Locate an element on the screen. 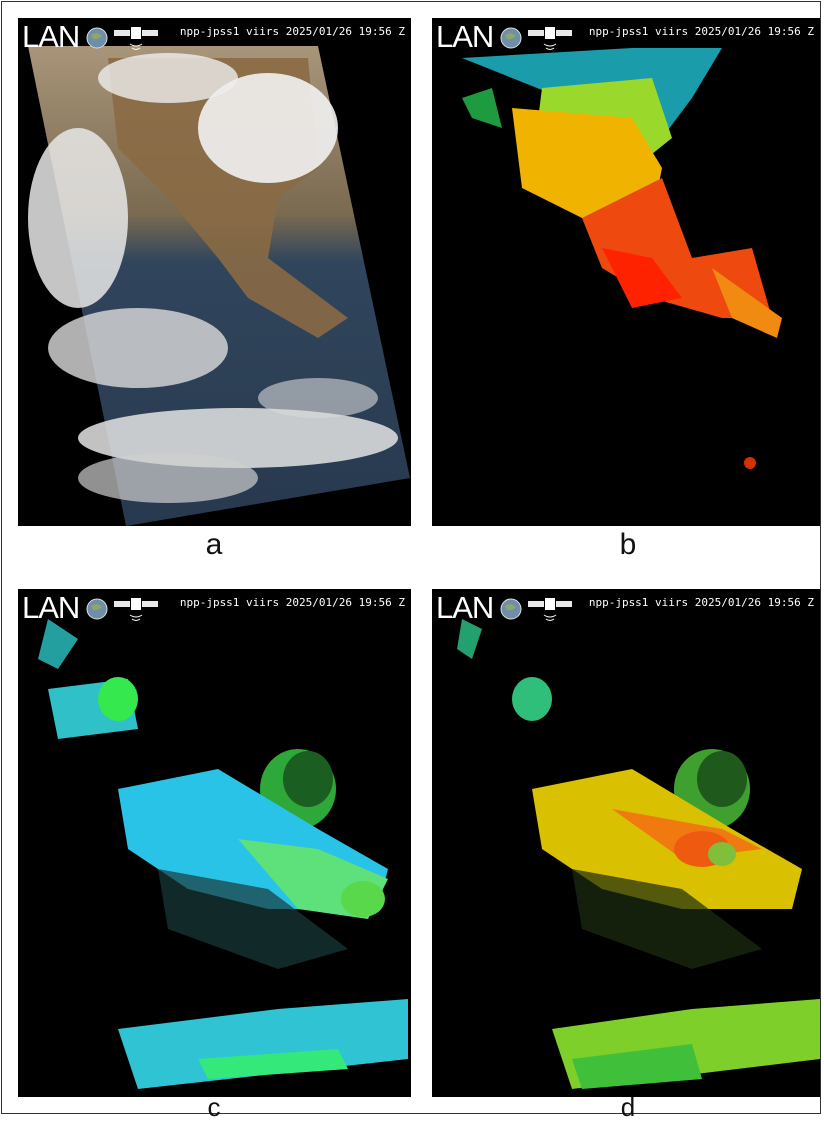 The image size is (824, 1122). panel-a-caption: a is located at coordinates (214, 544).